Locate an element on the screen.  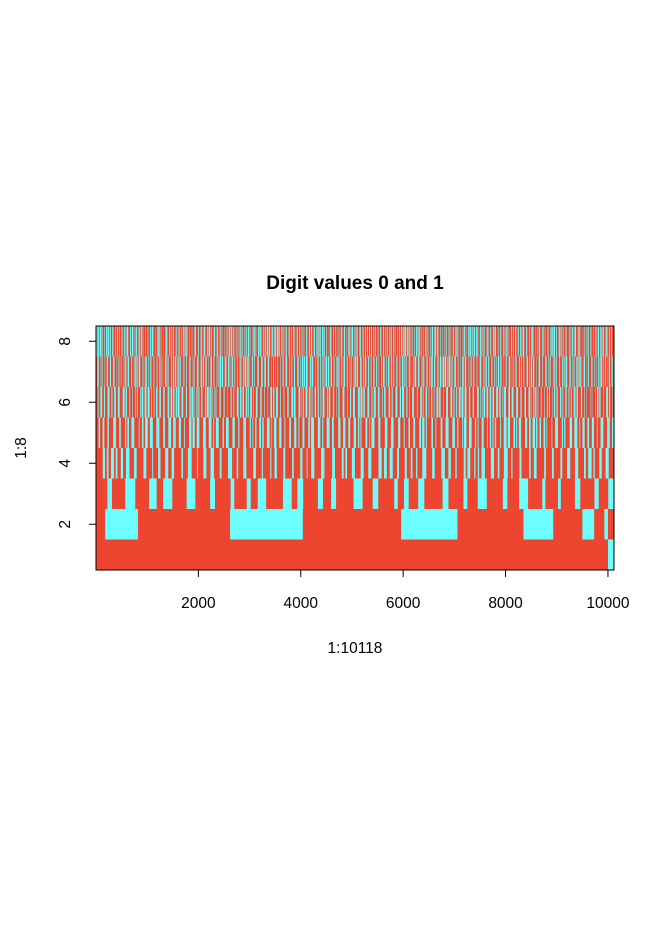
x-axis: 2000 4000 6000 8000 10000 is located at coordinates (405, 590).